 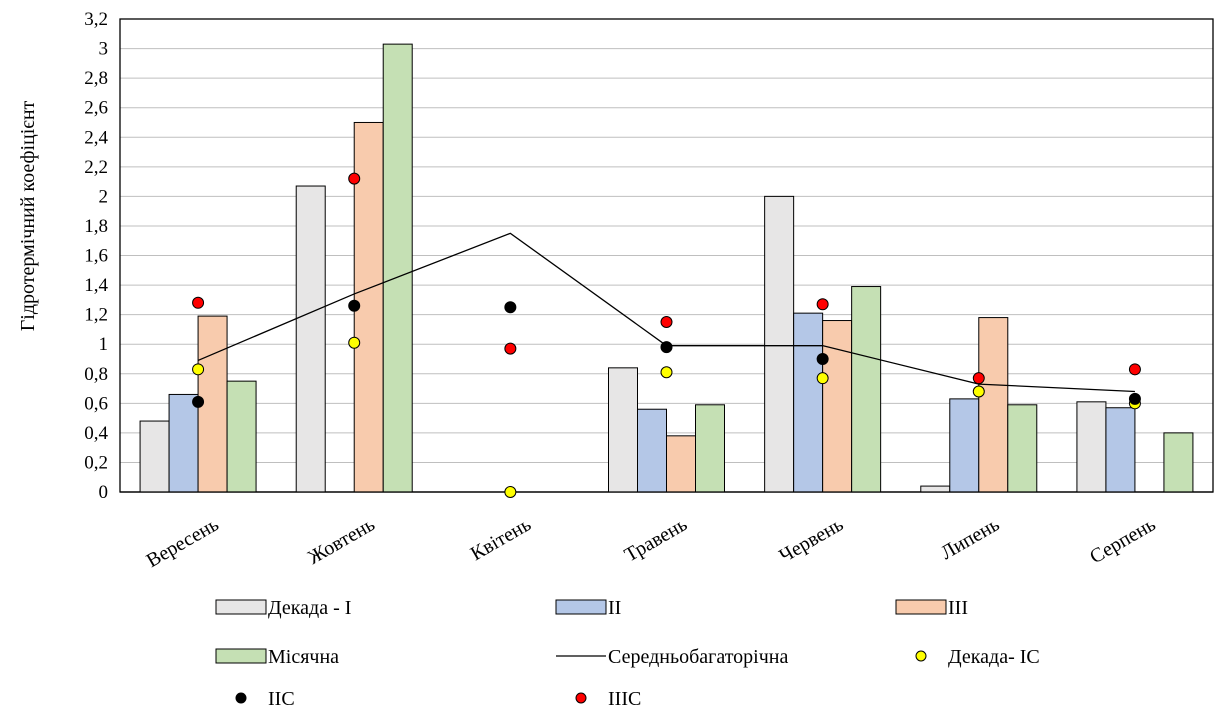 What do you see at coordinates (970, 538) in the screenshot?
I see `x-tick-label: Липень` at bounding box center [970, 538].